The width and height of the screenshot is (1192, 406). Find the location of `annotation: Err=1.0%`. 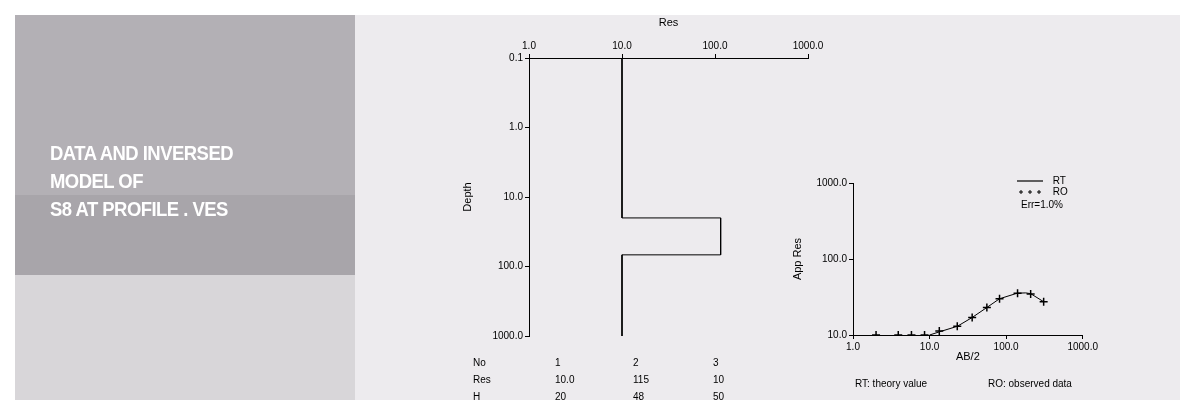

annotation: Err=1.0% is located at coordinates (1042, 204).